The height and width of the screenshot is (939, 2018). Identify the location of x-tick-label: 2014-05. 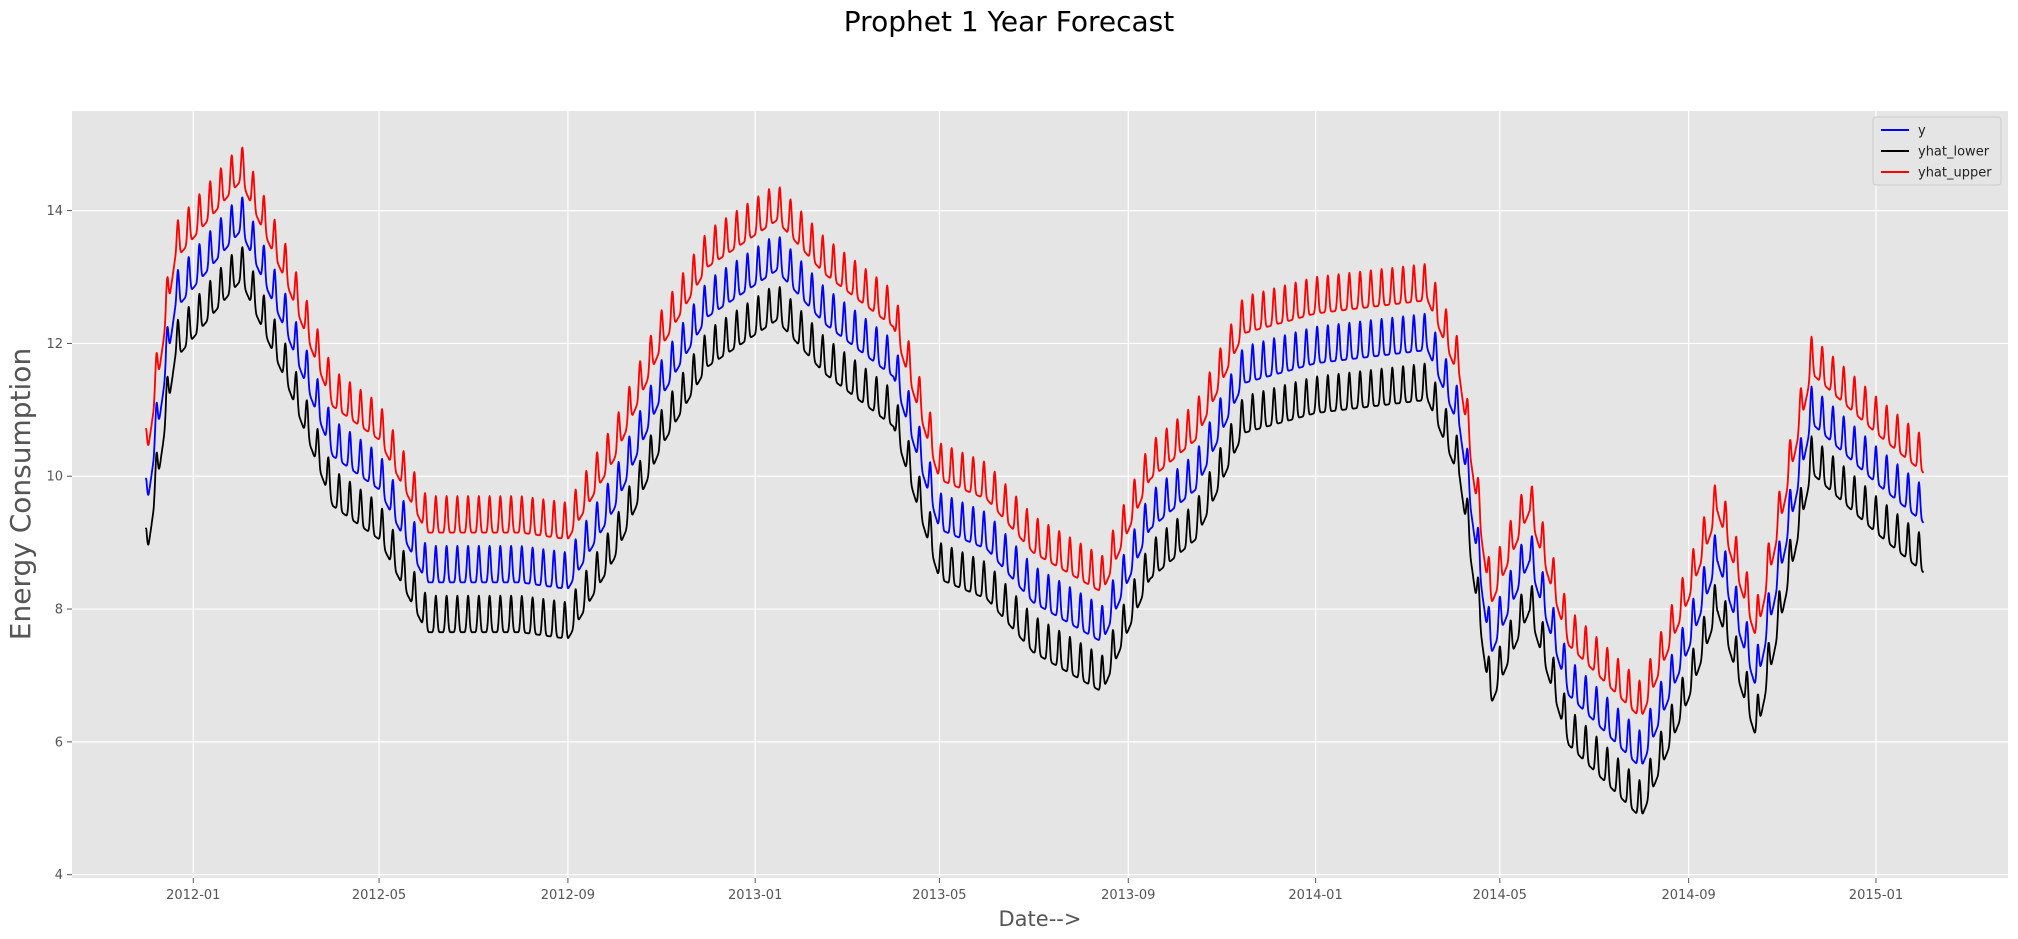
(1500, 895).